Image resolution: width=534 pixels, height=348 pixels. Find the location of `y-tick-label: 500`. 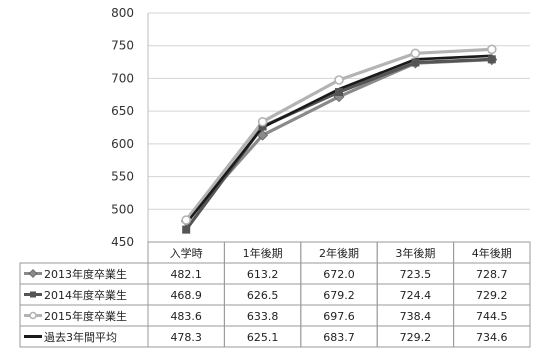

y-tick-label: 500 is located at coordinates (122, 209).